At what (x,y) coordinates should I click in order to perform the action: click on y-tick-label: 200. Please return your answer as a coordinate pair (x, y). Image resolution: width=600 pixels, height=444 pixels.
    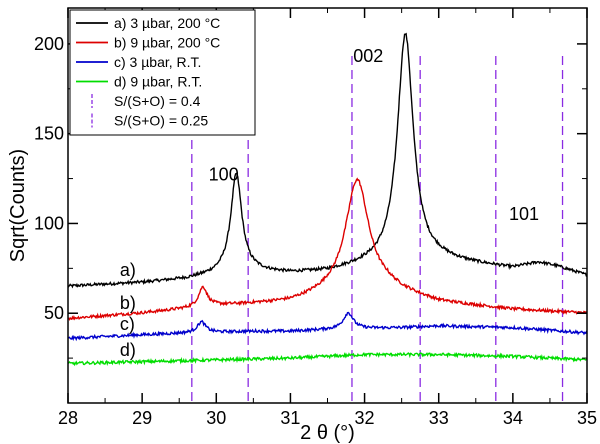
    Looking at the image, I should click on (49, 44).